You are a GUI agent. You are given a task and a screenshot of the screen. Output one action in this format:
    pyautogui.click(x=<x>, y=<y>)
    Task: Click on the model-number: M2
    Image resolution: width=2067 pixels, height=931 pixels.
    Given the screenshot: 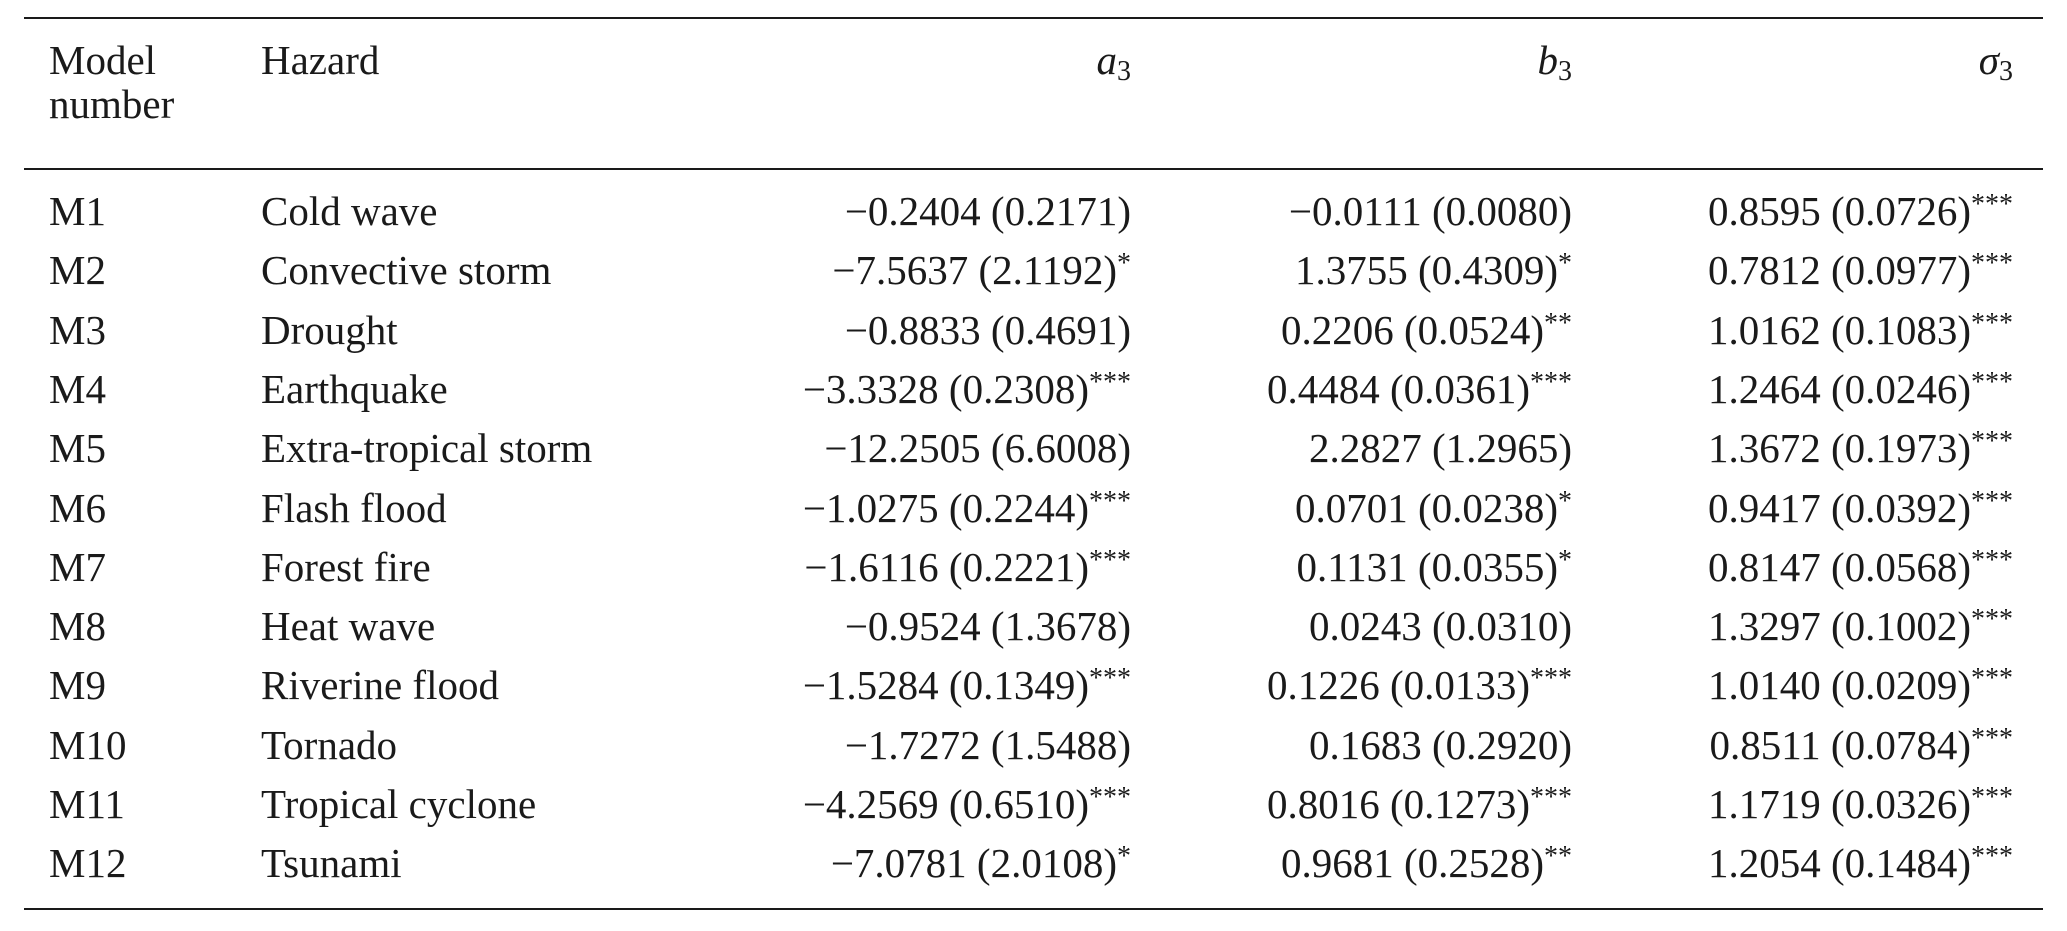 What is the action you would take?
    pyautogui.click(x=77, y=270)
    